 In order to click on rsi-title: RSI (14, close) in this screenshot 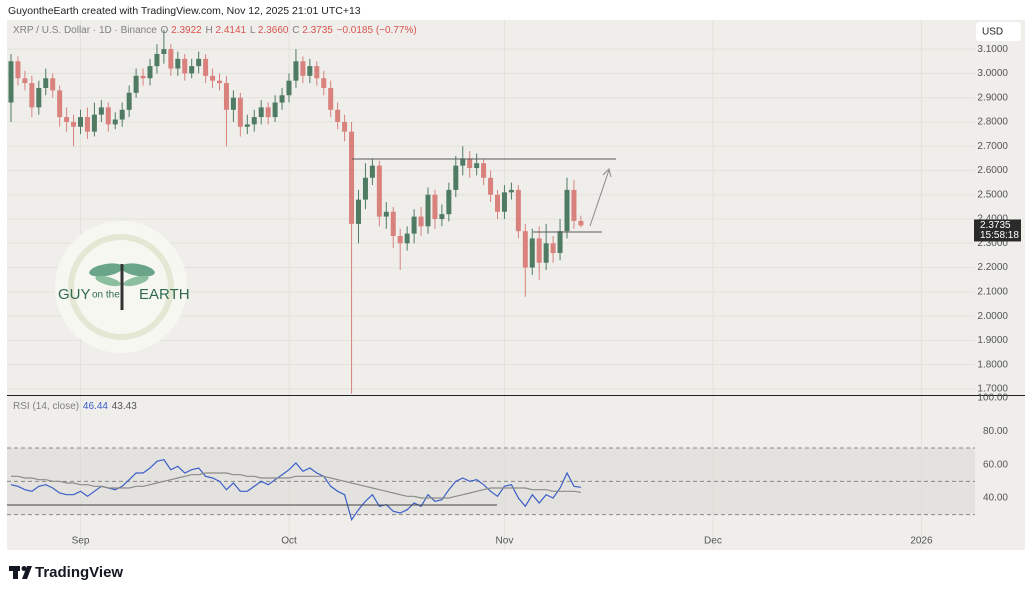, I will do `click(46, 406)`.